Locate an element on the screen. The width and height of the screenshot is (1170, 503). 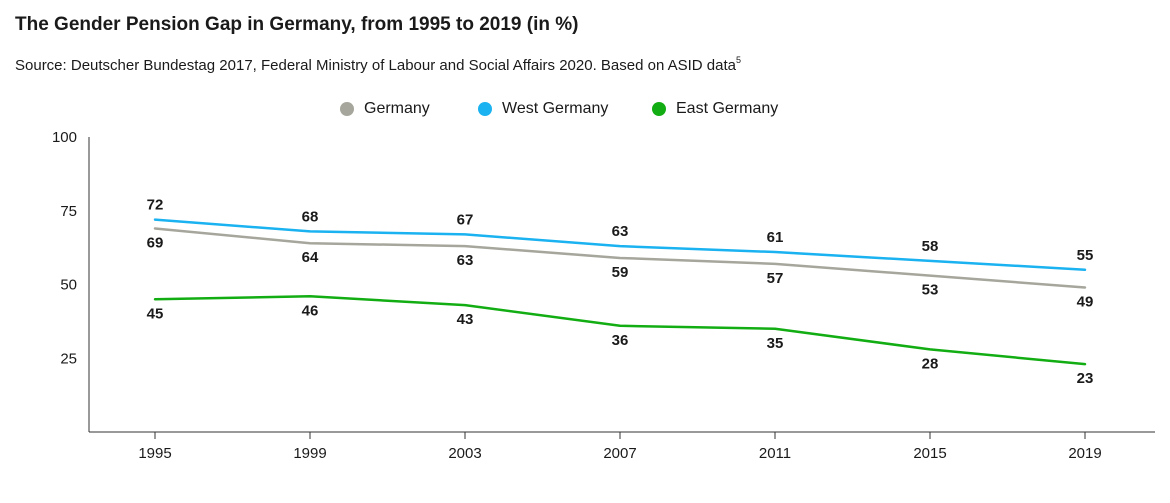
data-label-east-germany: 23 is located at coordinates (1085, 378).